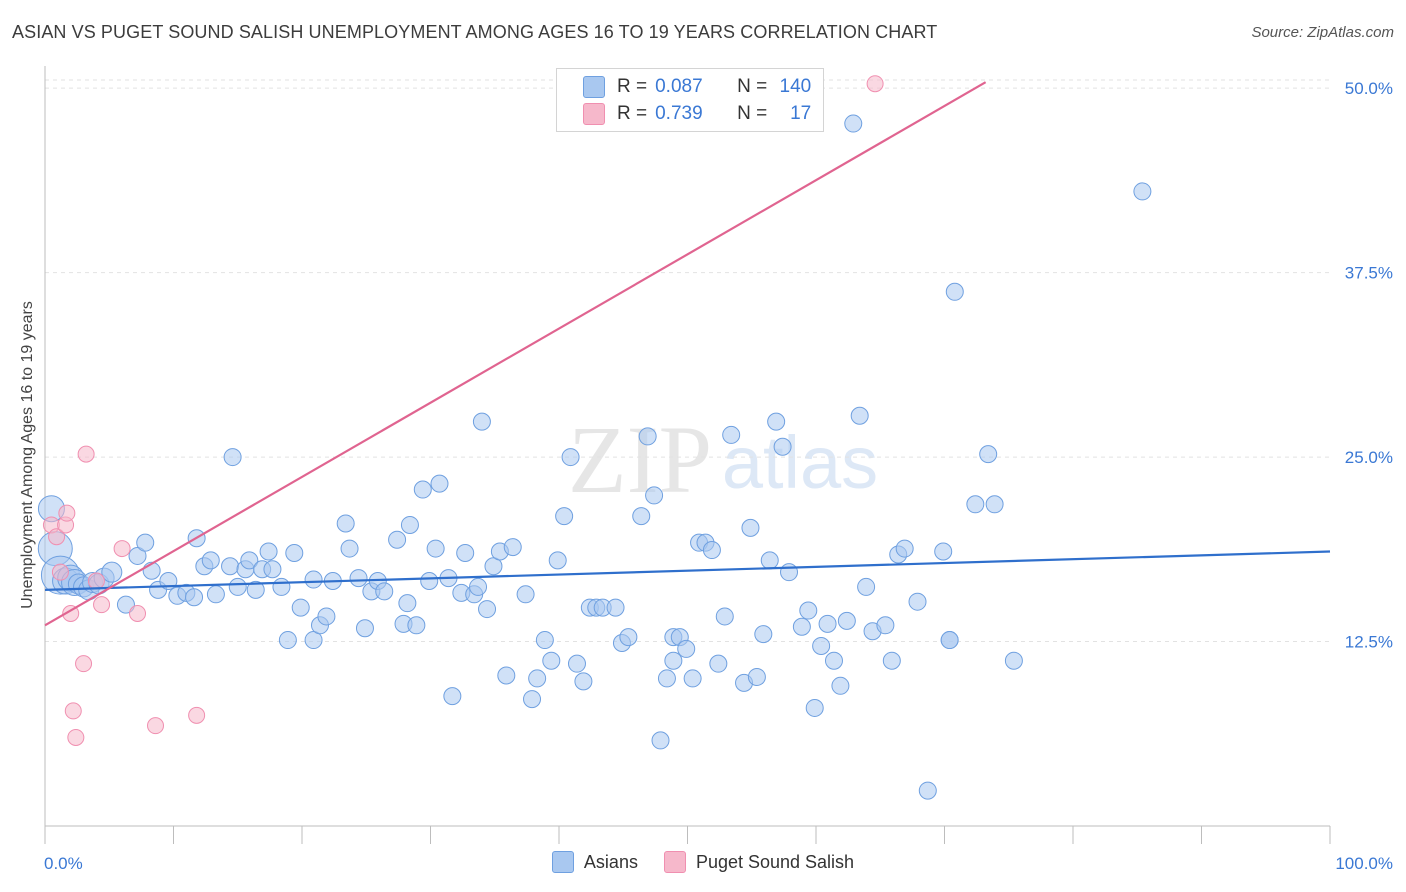 The image size is (1406, 892). I want to click on stats-legend: R = 0.087 N = 140 R = 0.739 N = 17, so click(690, 100).